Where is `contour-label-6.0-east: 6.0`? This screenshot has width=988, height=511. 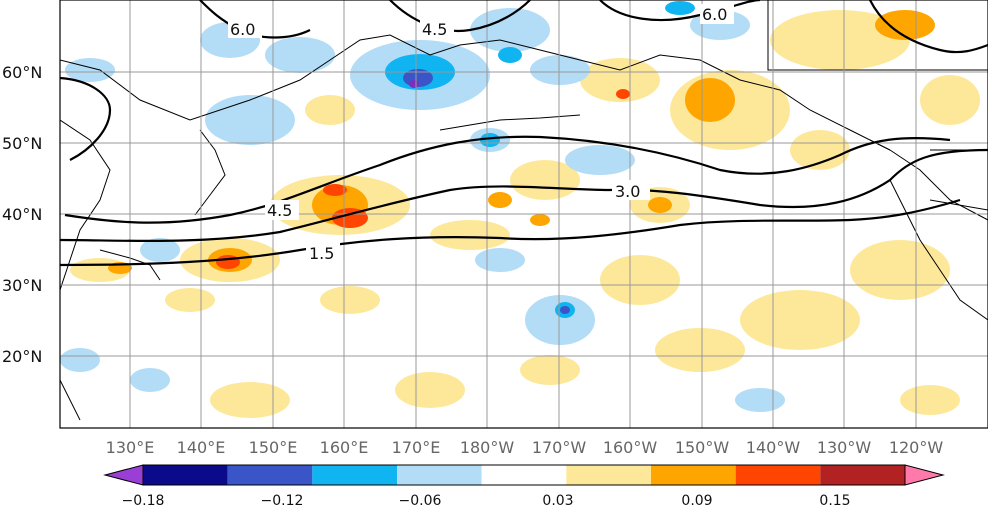
contour-label-6.0-east: 6.0 is located at coordinates (714, 14).